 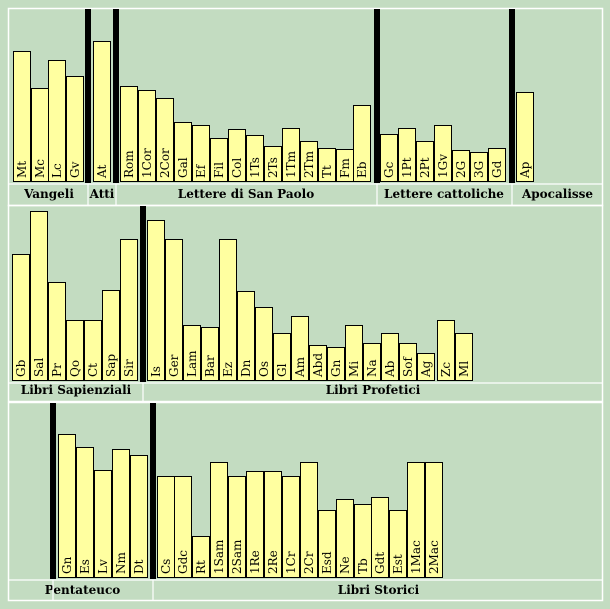 What do you see at coordinates (237, 155) in the screenshot?
I see `bar-Col` at bounding box center [237, 155].